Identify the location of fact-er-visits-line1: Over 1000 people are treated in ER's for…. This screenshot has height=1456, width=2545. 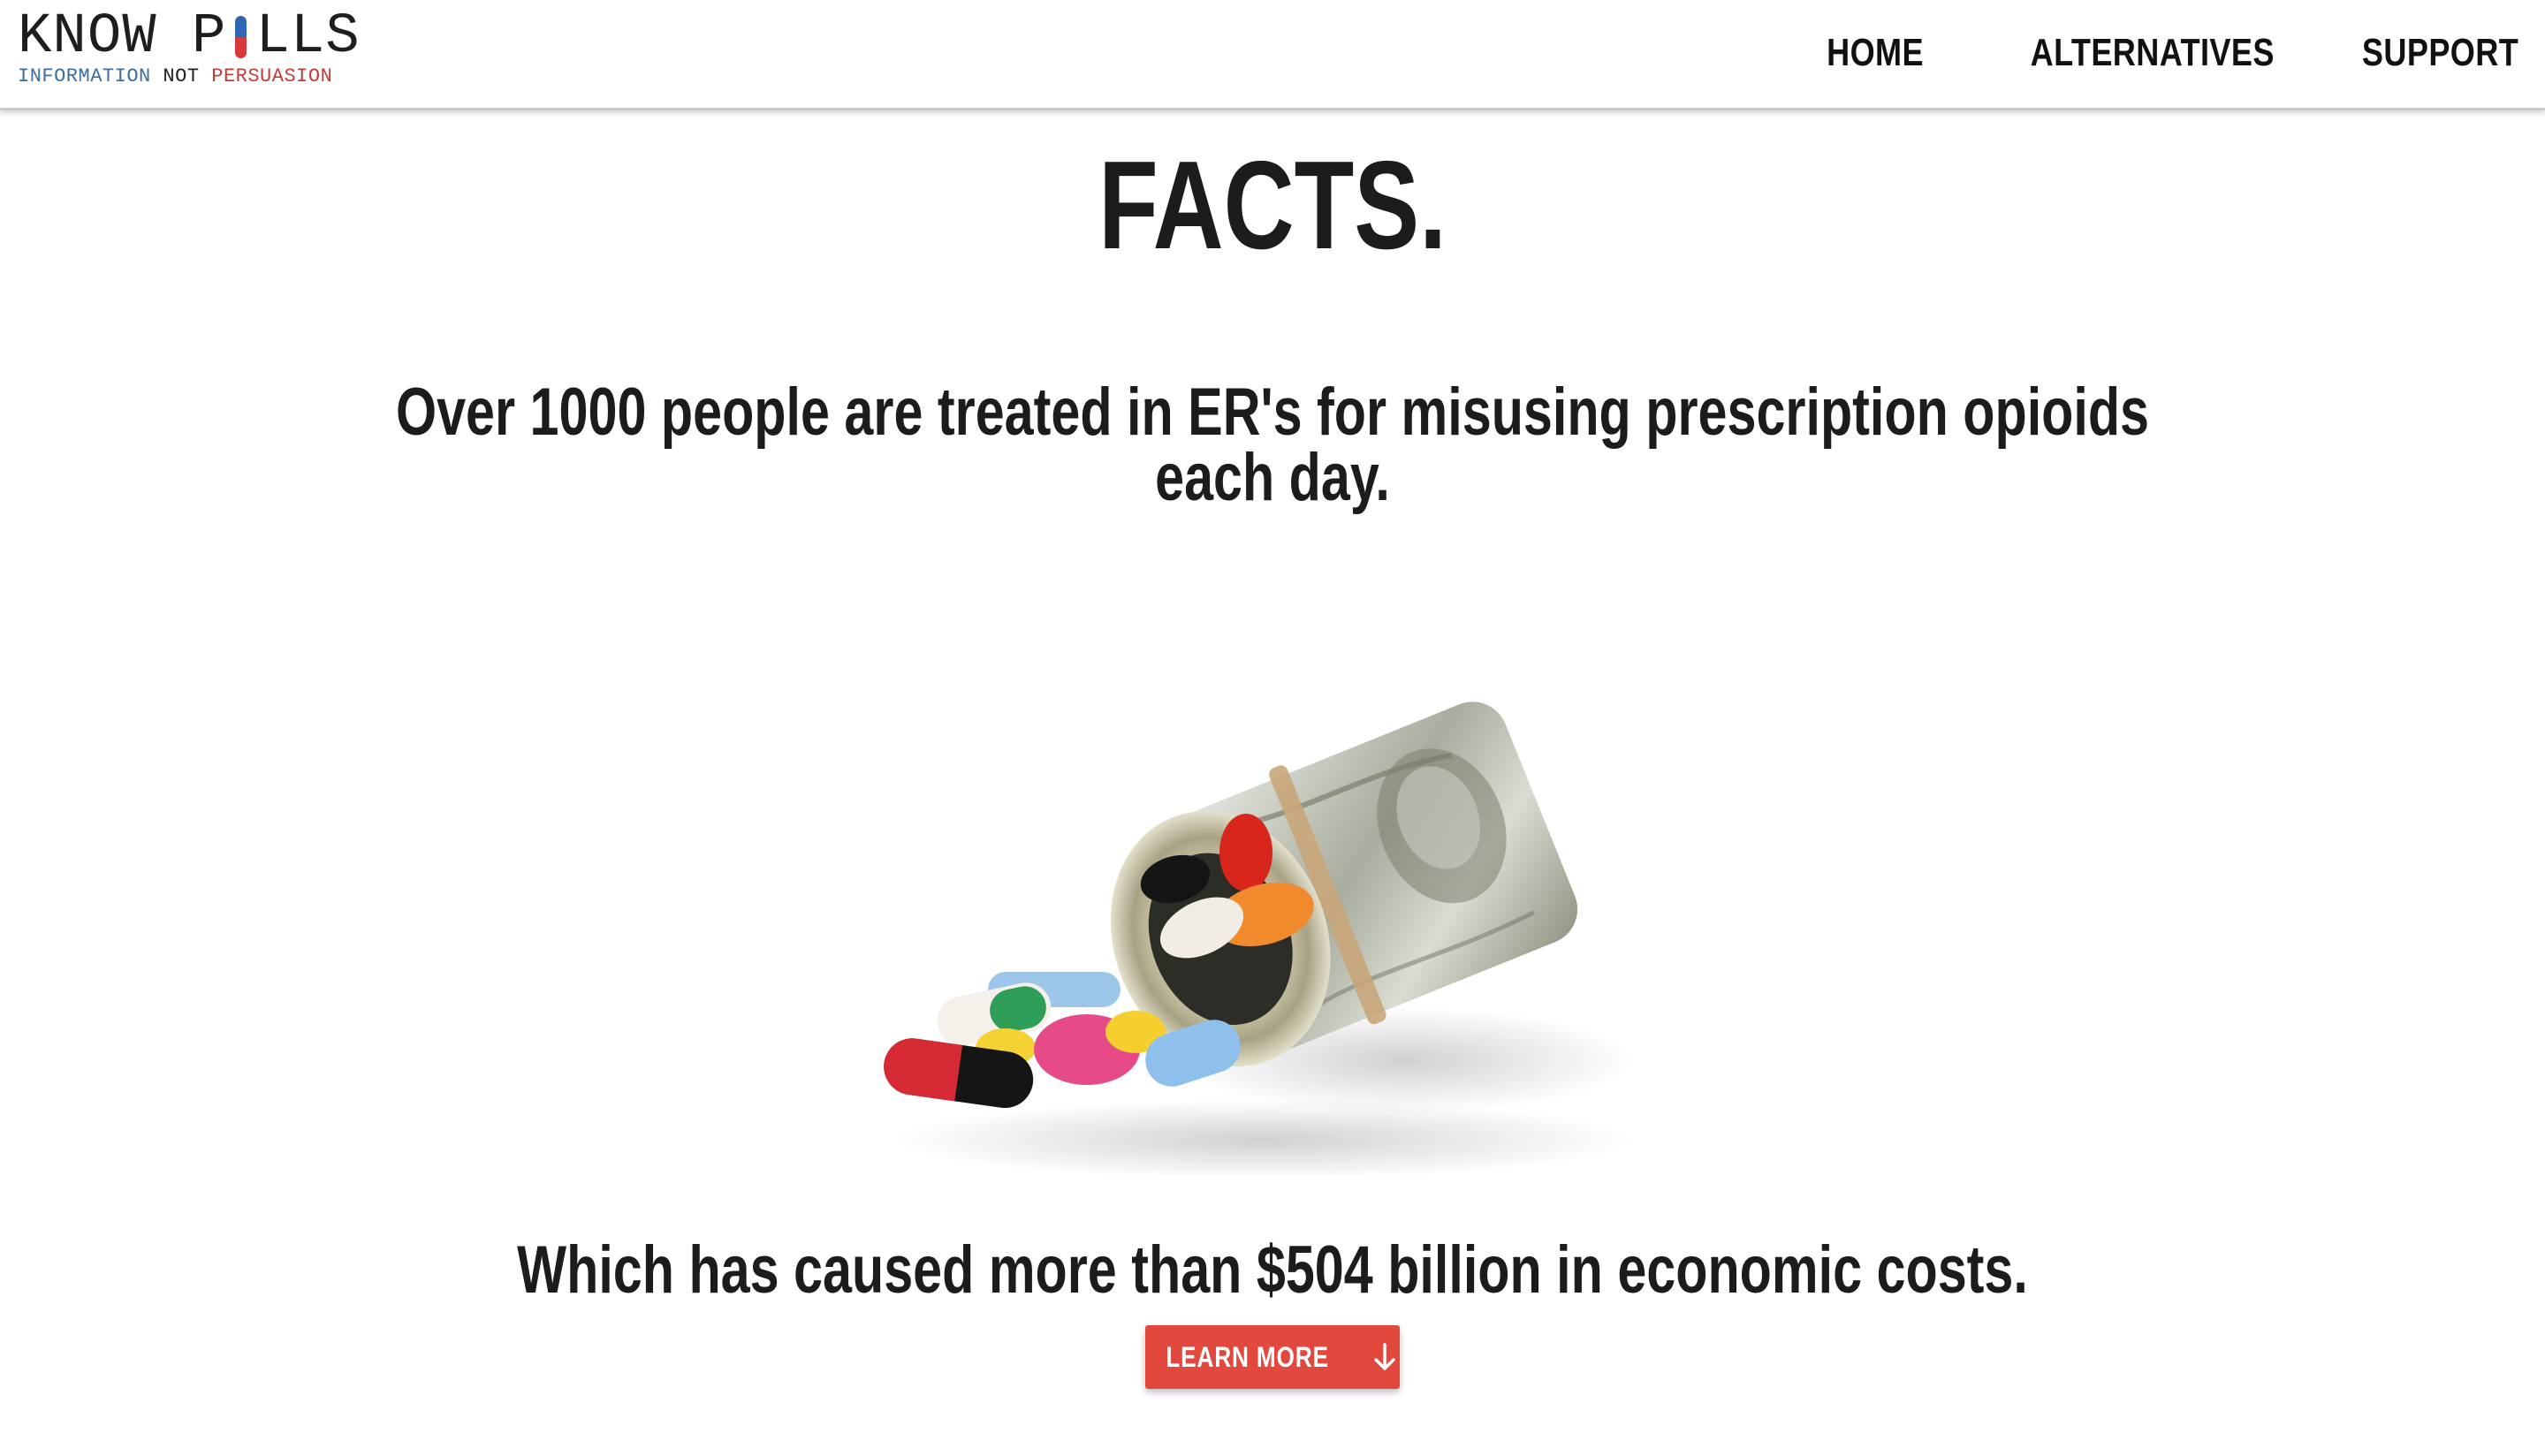
(1272, 412).